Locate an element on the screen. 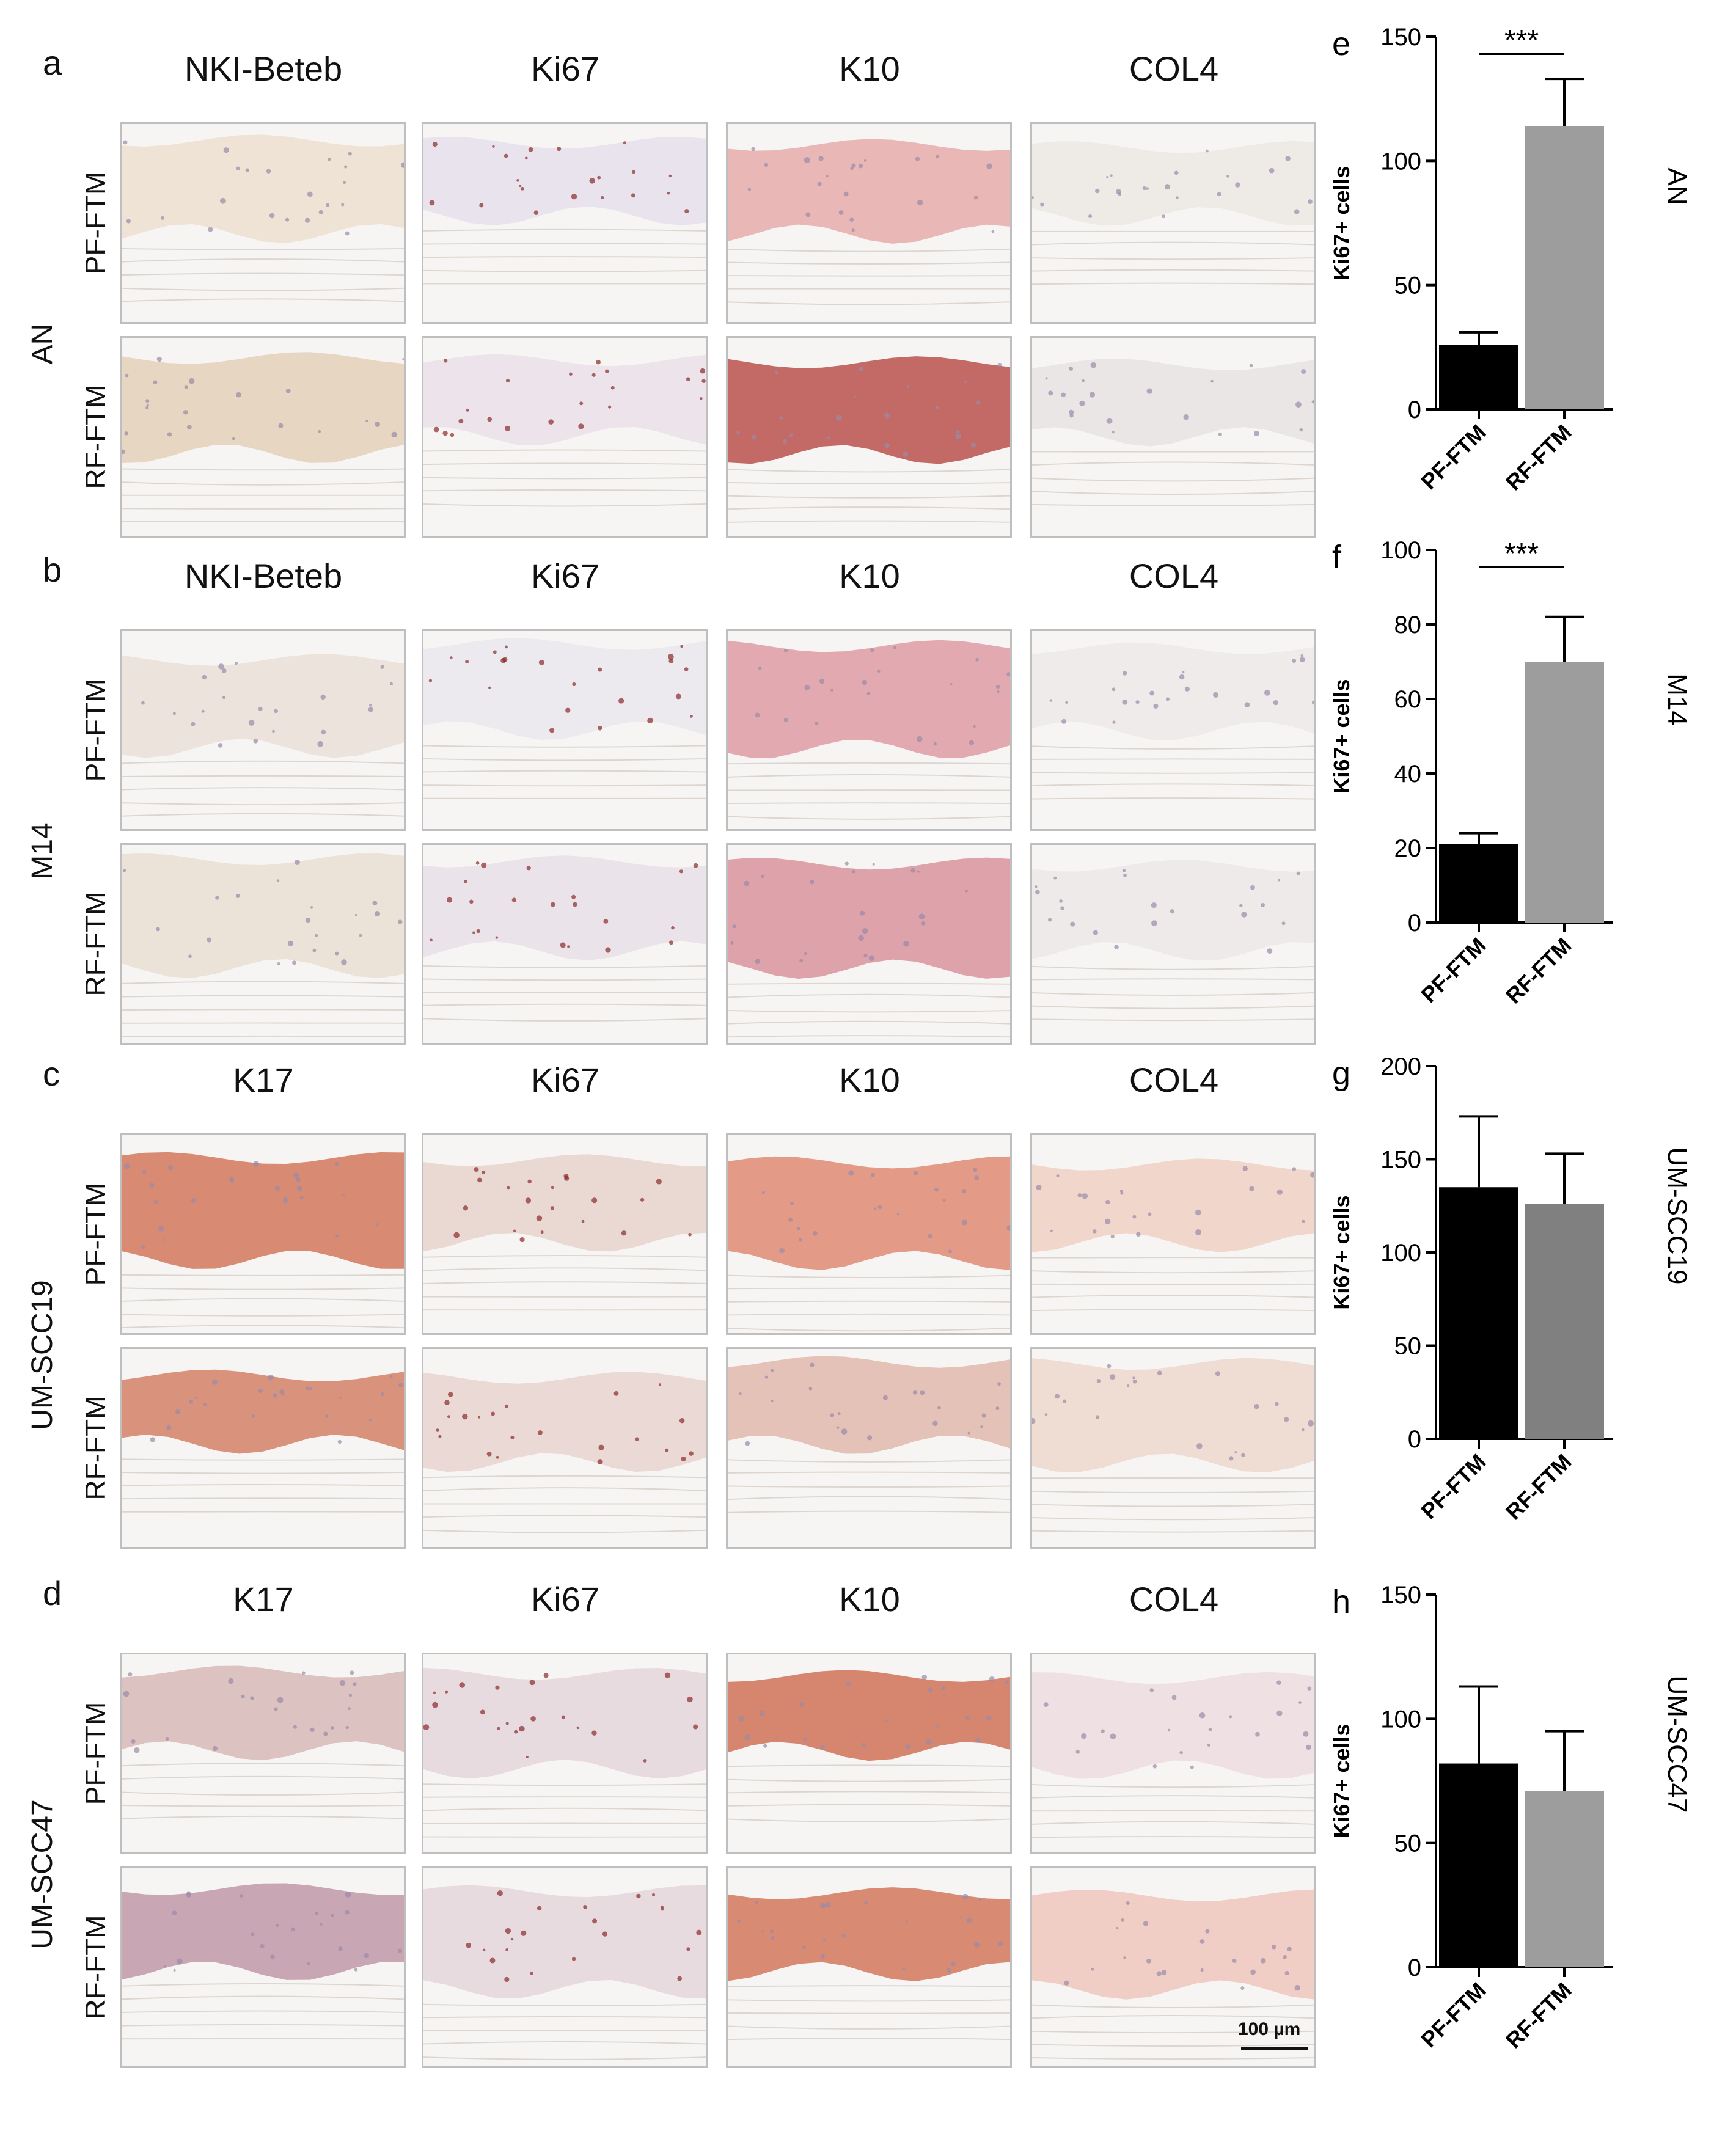 The image size is (1736, 2131). row-label: PF-FTM is located at coordinates (95, 1753).